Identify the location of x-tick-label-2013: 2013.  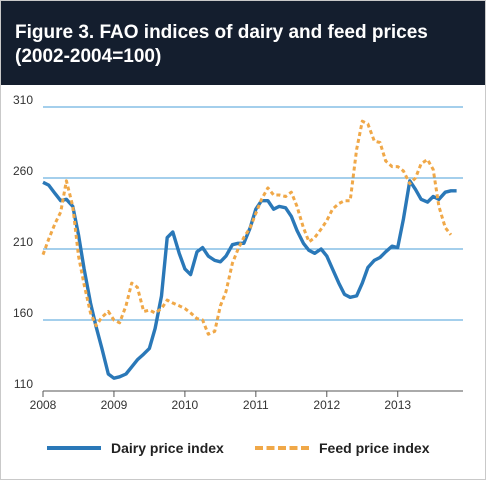
(397, 405).